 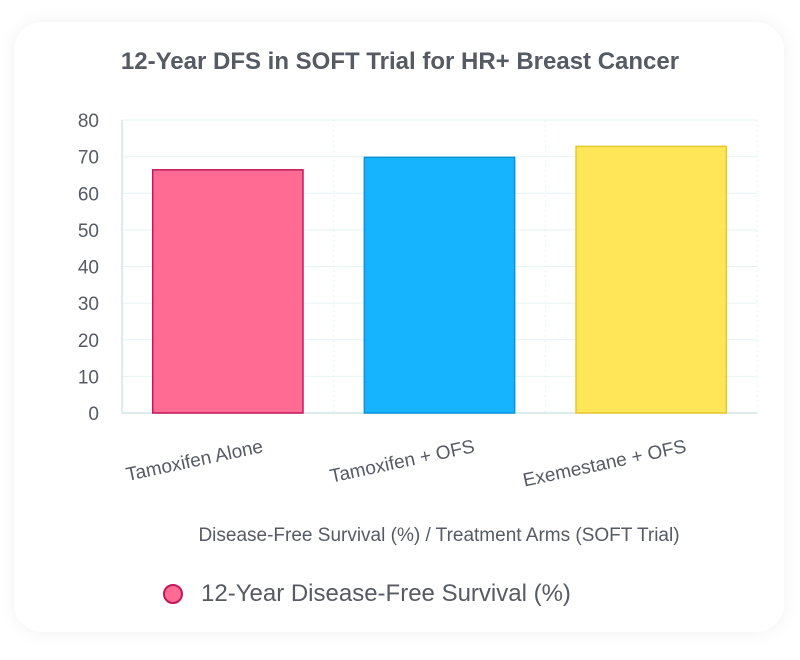 What do you see at coordinates (88, 121) in the screenshot?
I see `y-tick-label: 80` at bounding box center [88, 121].